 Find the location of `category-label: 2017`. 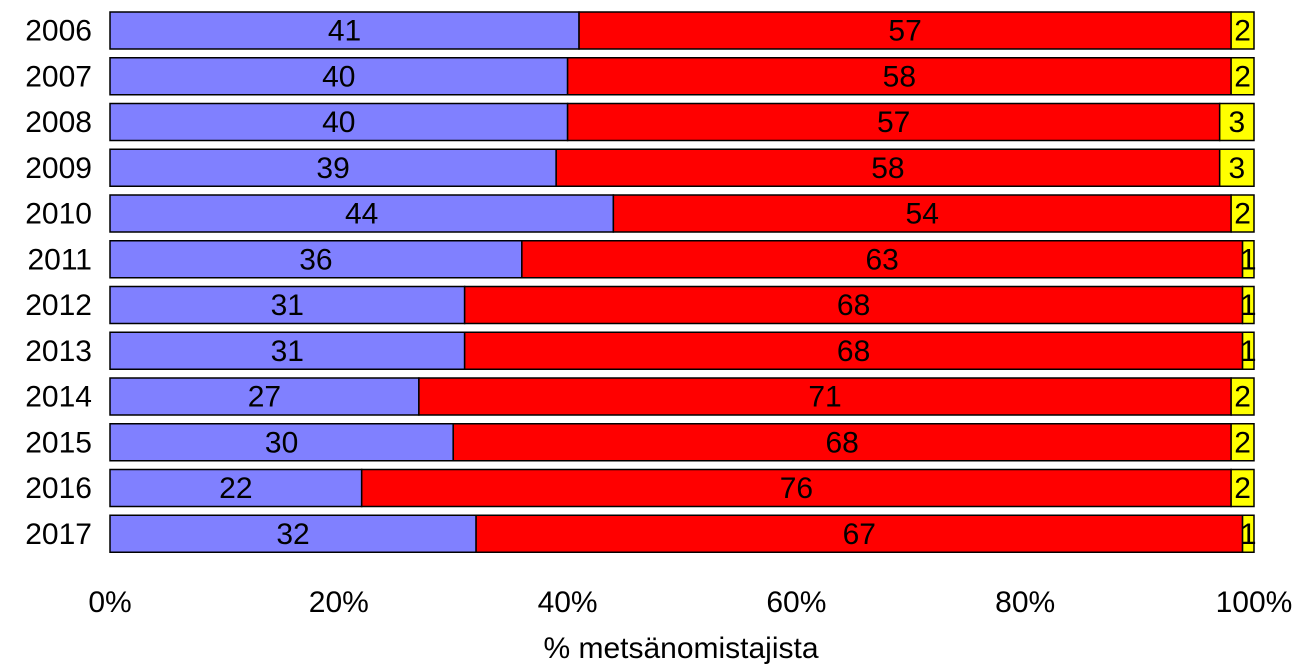

category-label: 2017 is located at coordinates (58, 534).